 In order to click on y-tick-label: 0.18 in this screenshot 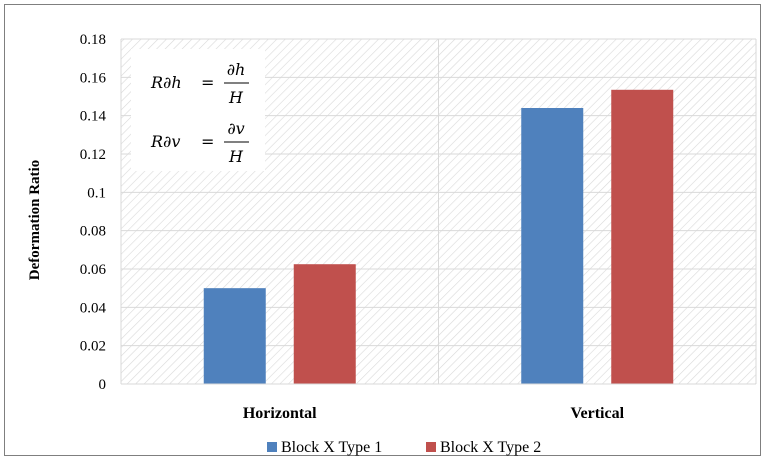, I will do `click(93, 40)`.